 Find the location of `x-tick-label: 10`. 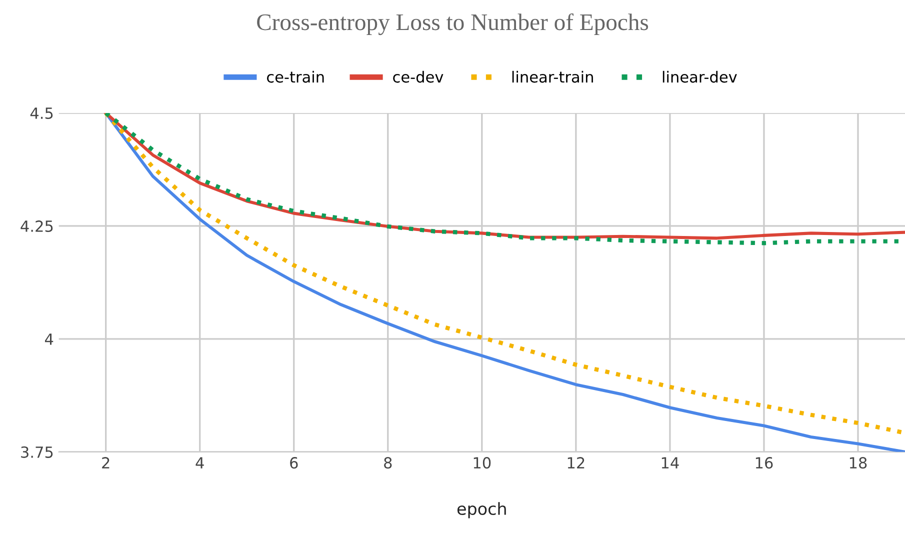

x-tick-label: 10 is located at coordinates (482, 463).